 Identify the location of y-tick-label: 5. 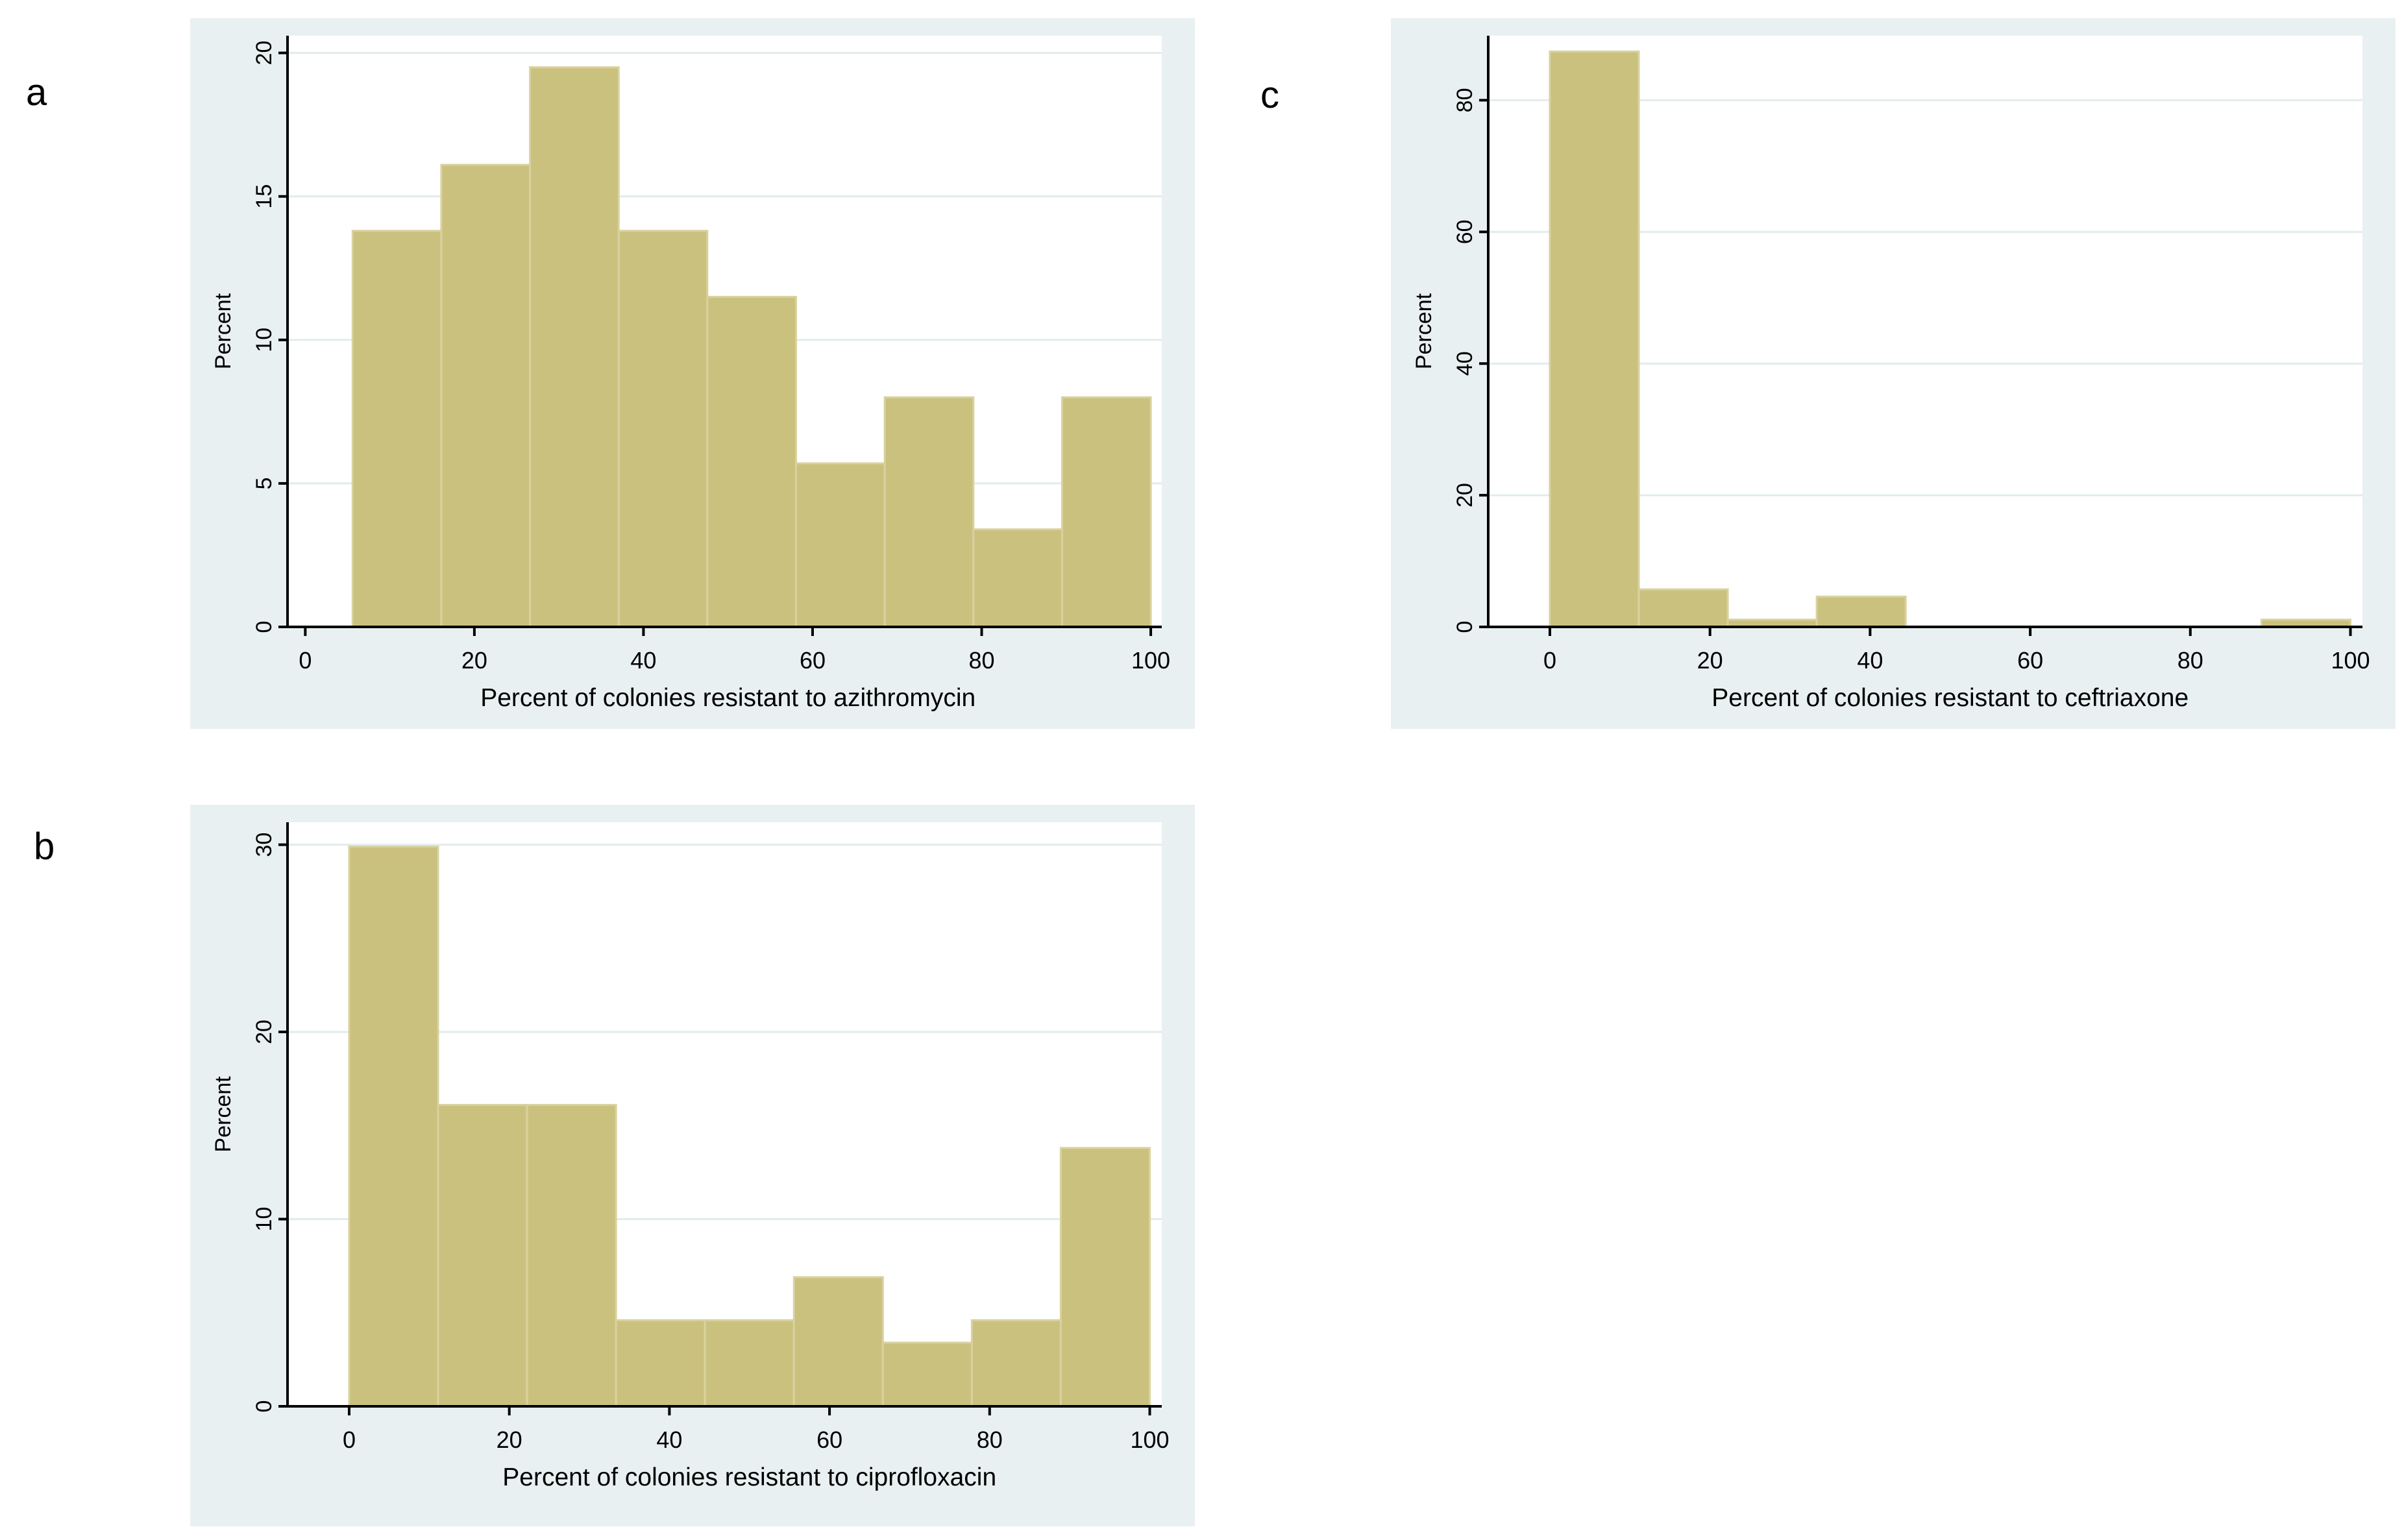
(264, 483).